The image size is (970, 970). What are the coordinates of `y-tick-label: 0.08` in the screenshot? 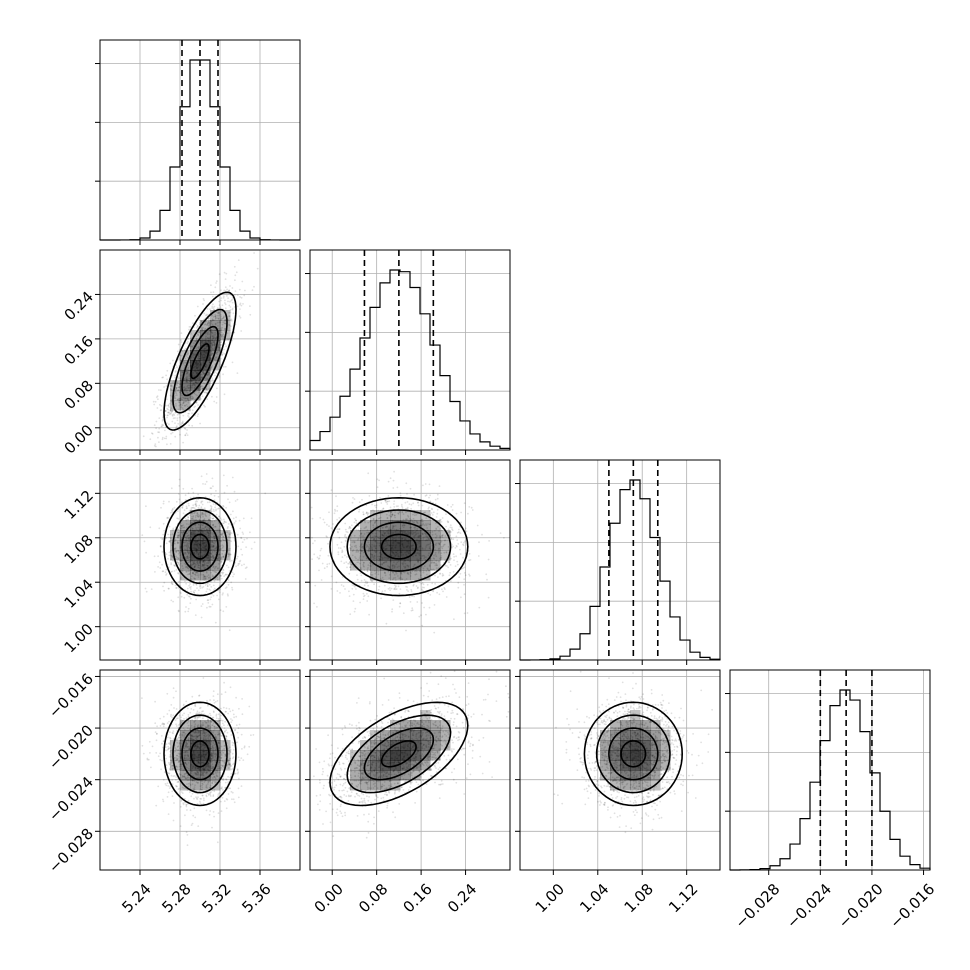 It's located at (79, 395).